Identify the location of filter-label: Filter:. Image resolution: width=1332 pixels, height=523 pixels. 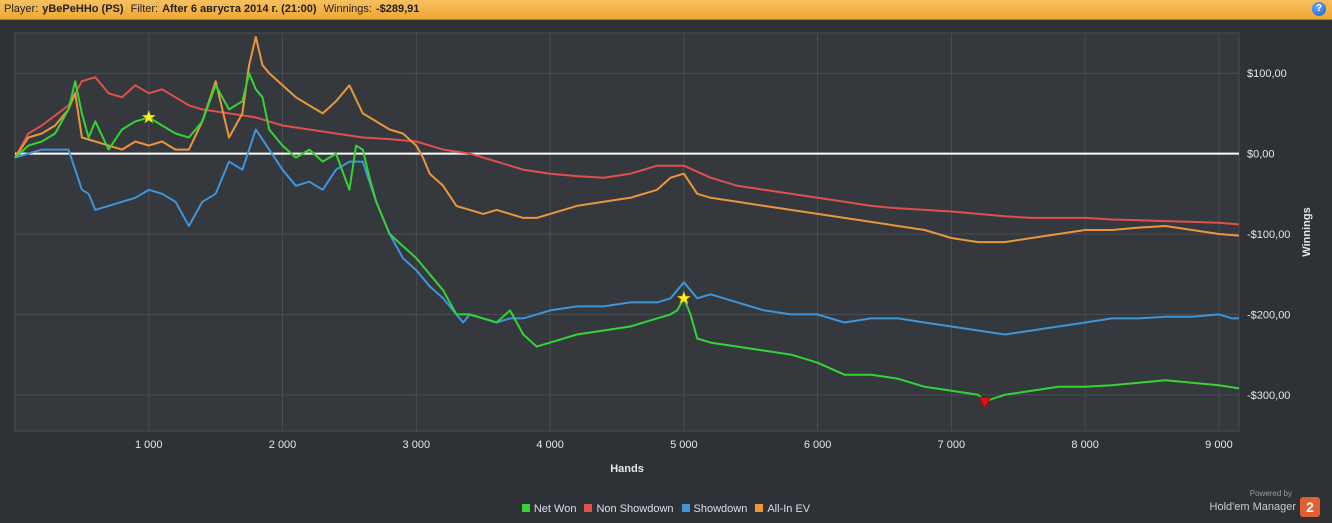
(144, 9).